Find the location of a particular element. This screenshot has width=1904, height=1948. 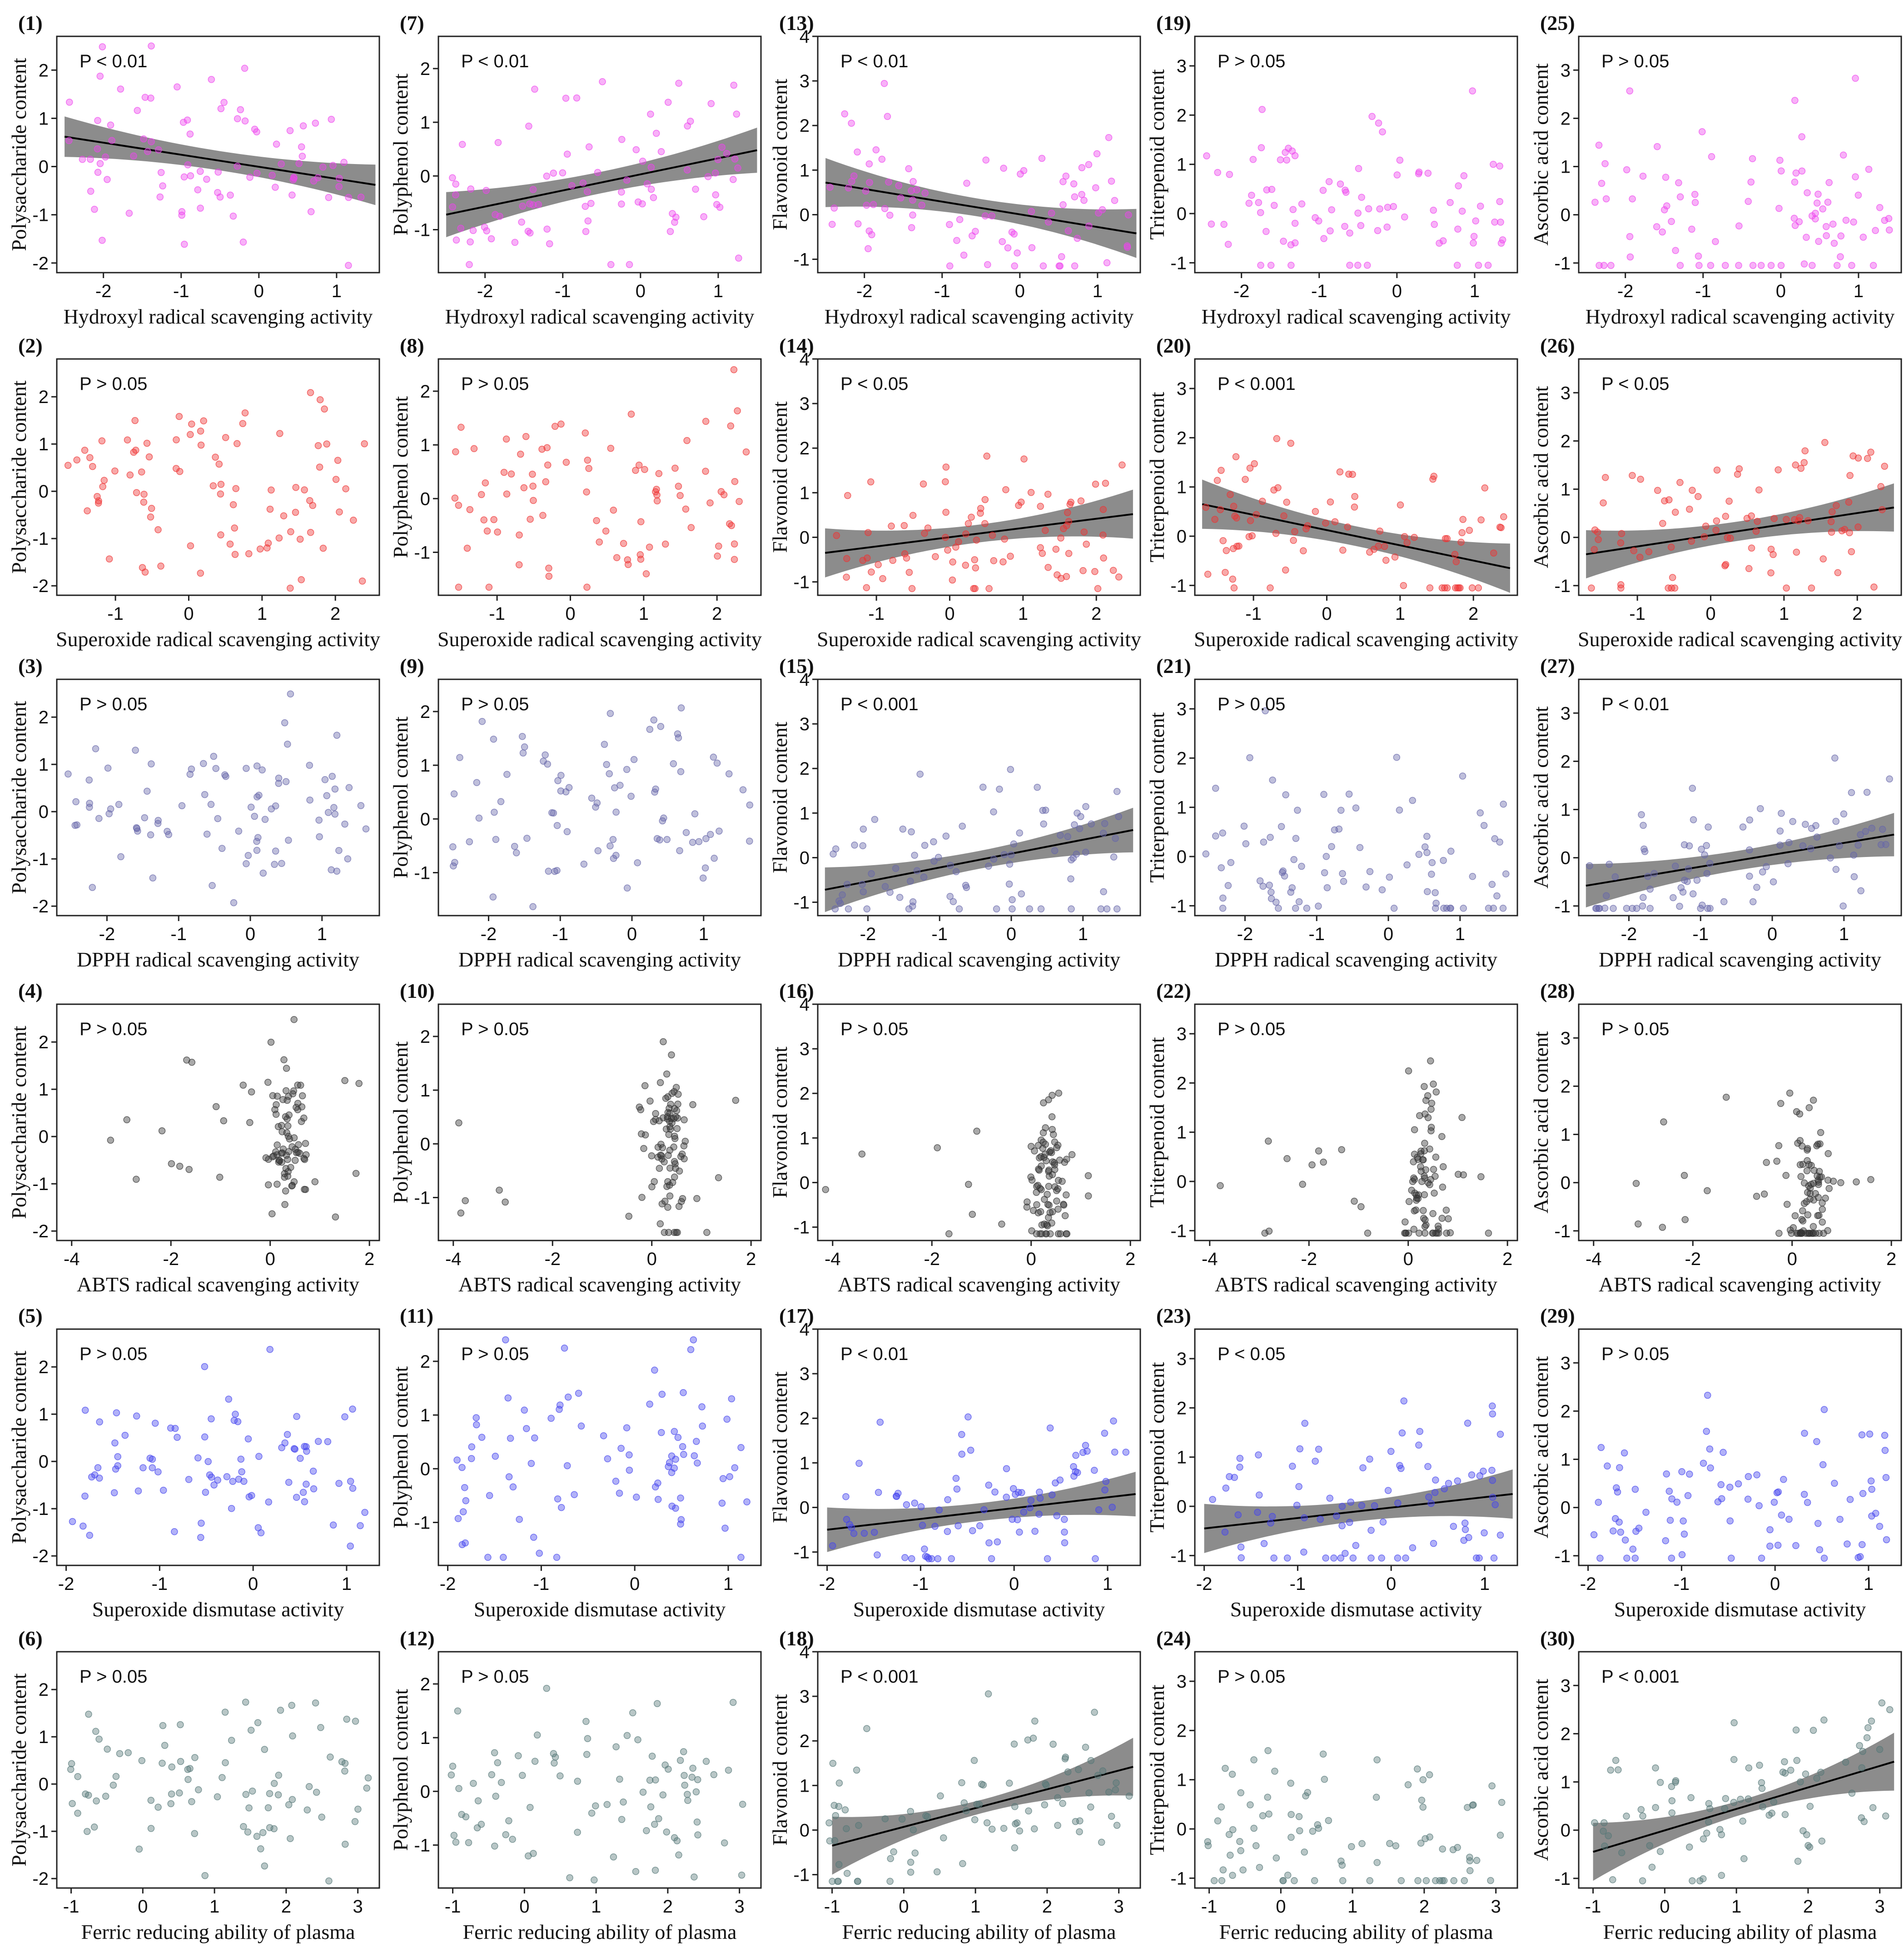

panel-label: (27) is located at coordinates (1557, 666).